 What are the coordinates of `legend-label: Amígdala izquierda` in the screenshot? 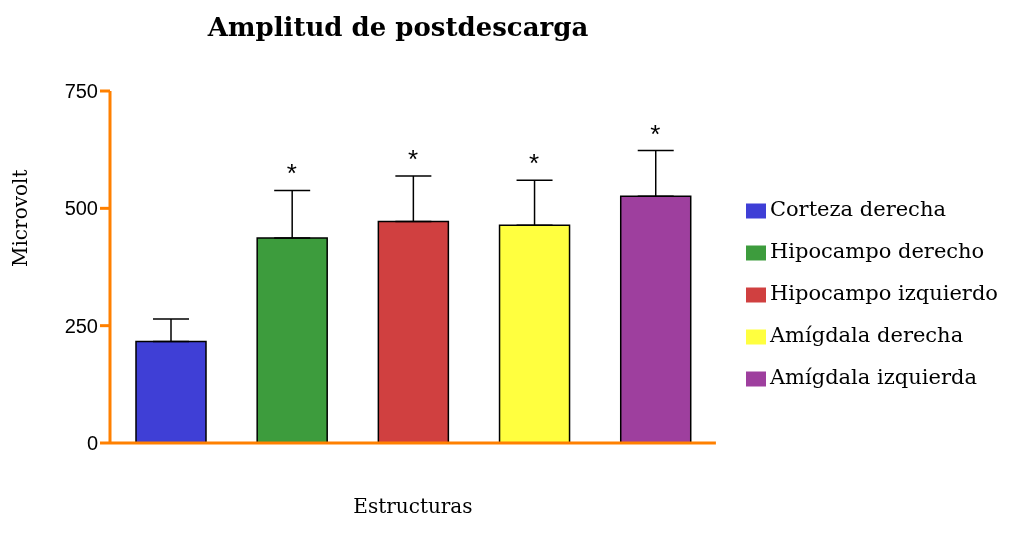 It's located at (873, 377).